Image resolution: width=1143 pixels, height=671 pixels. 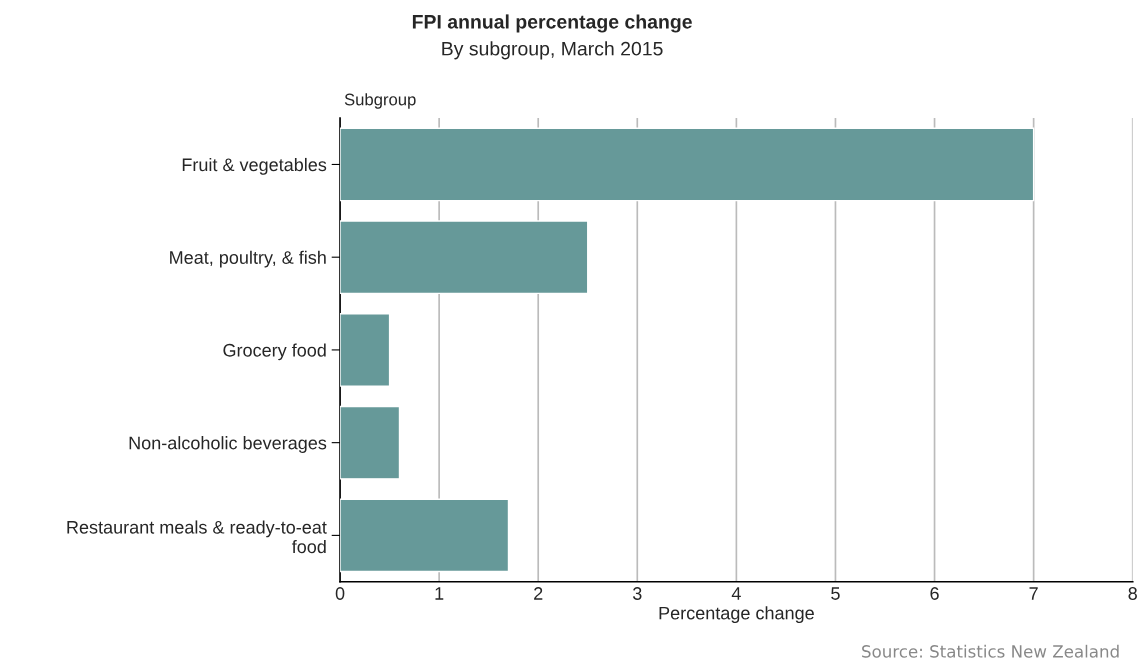 I want to click on x-tick-label: 4, so click(x=736, y=593).